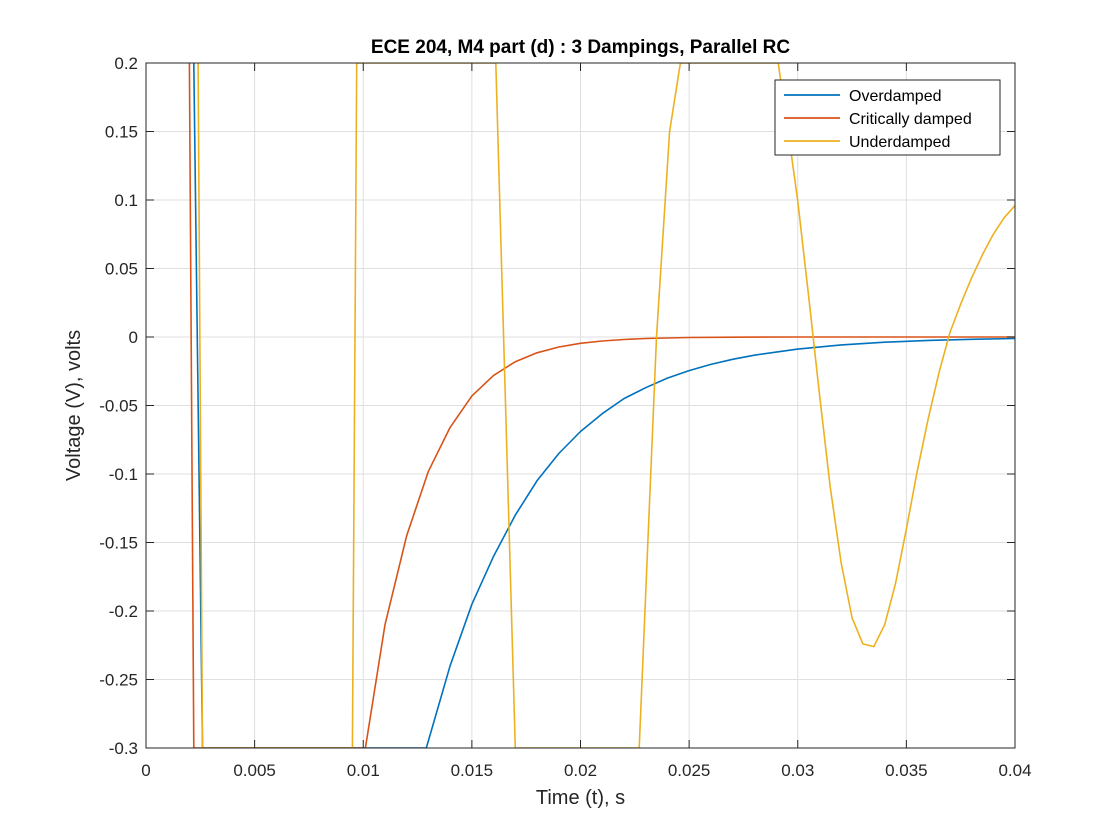  What do you see at coordinates (145, 770) in the screenshot?
I see `x-tick-label: 0` at bounding box center [145, 770].